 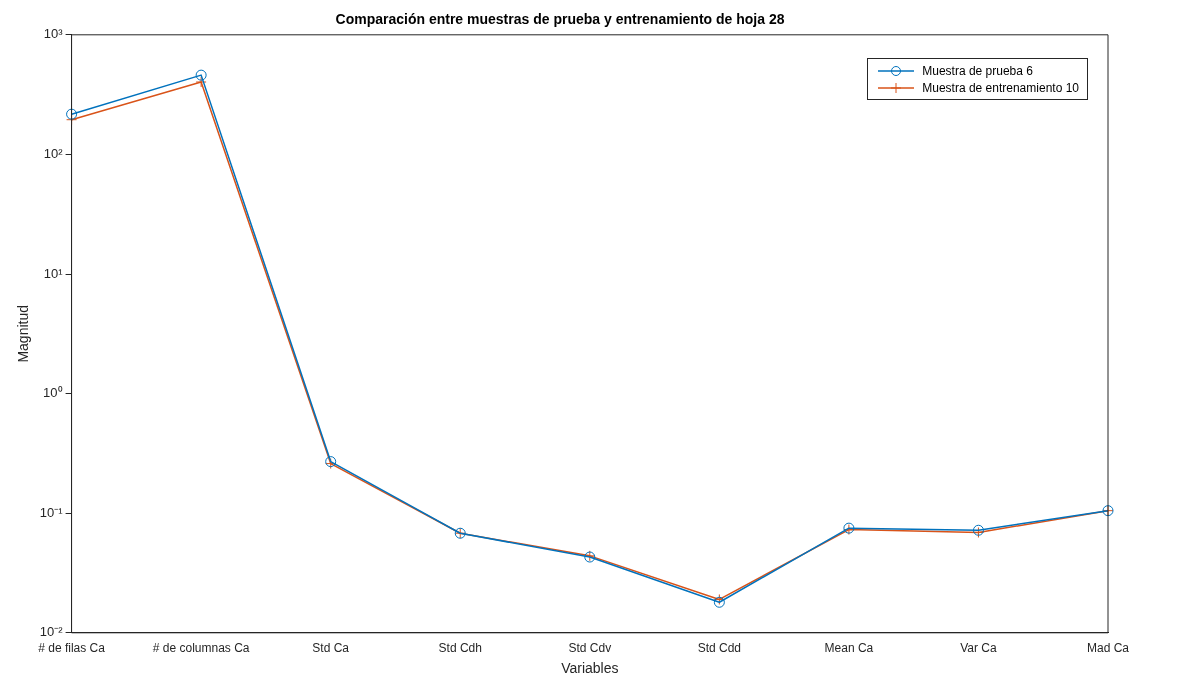 I want to click on x-tick-label: Std Ca, so click(x=331, y=648).